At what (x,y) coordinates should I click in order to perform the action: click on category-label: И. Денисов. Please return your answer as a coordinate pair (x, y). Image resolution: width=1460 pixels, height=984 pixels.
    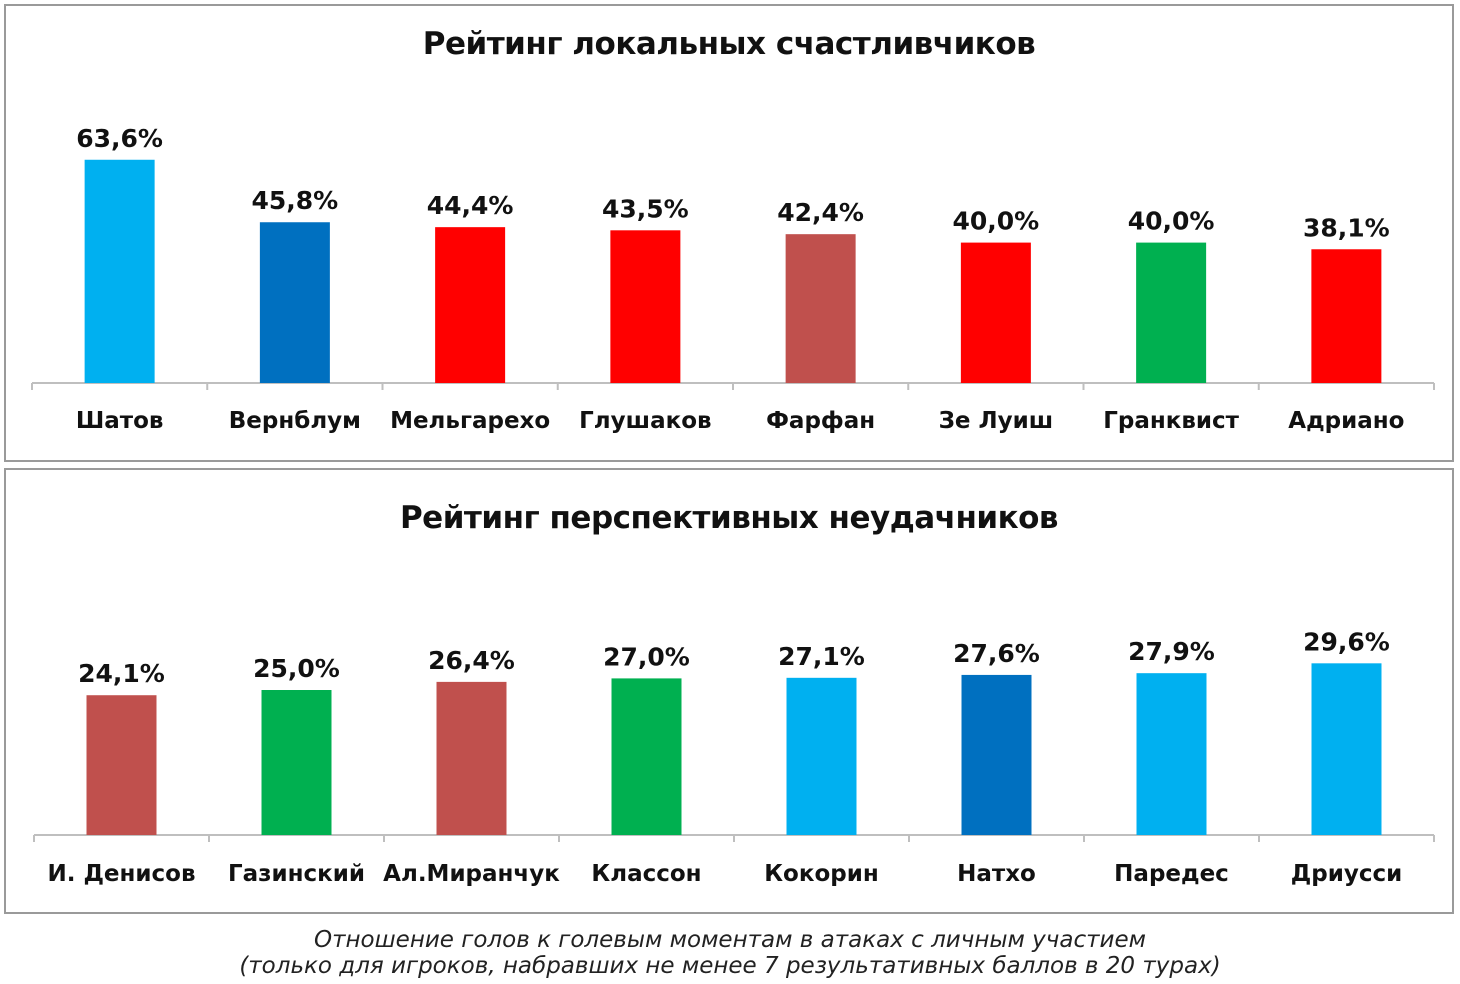
    Looking at the image, I should click on (121, 874).